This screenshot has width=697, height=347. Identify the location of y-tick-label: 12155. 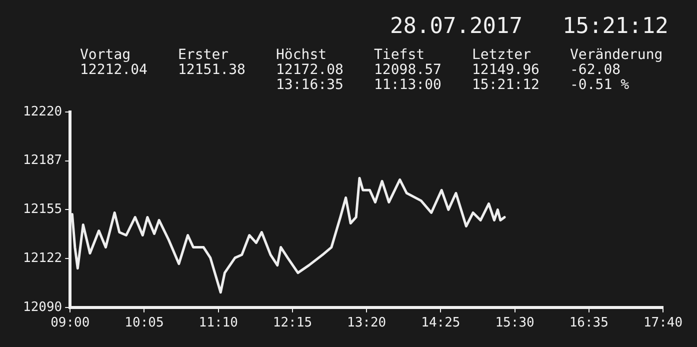
(42, 210).